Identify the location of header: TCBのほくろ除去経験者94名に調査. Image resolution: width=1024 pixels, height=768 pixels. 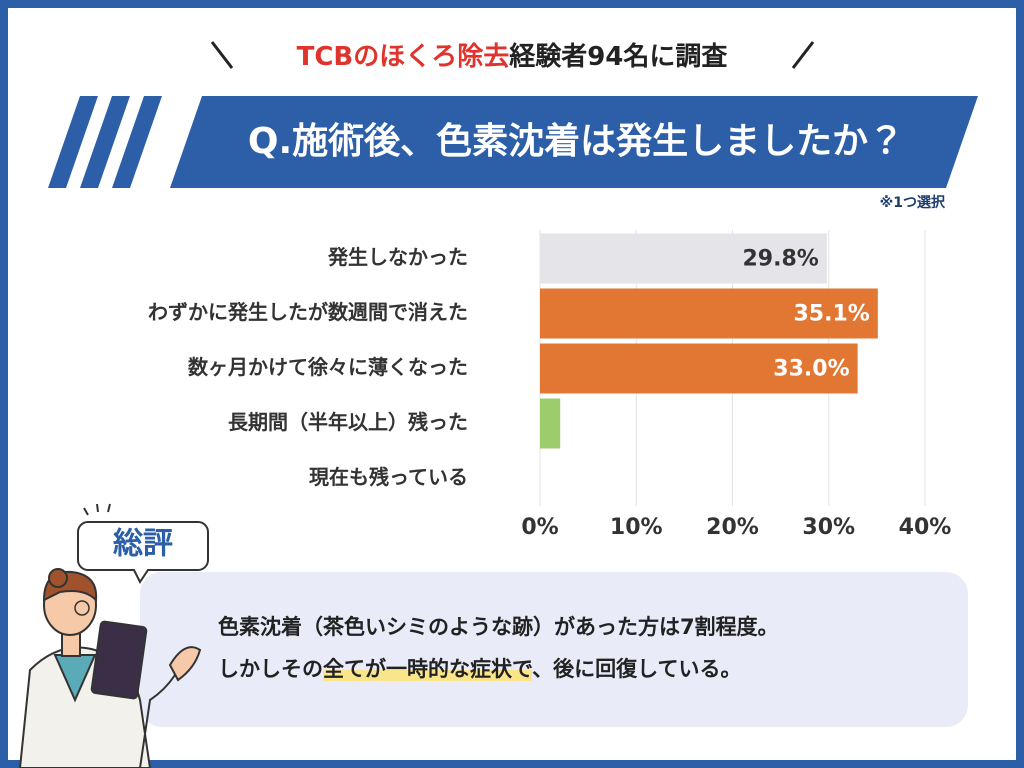
(512, 56).